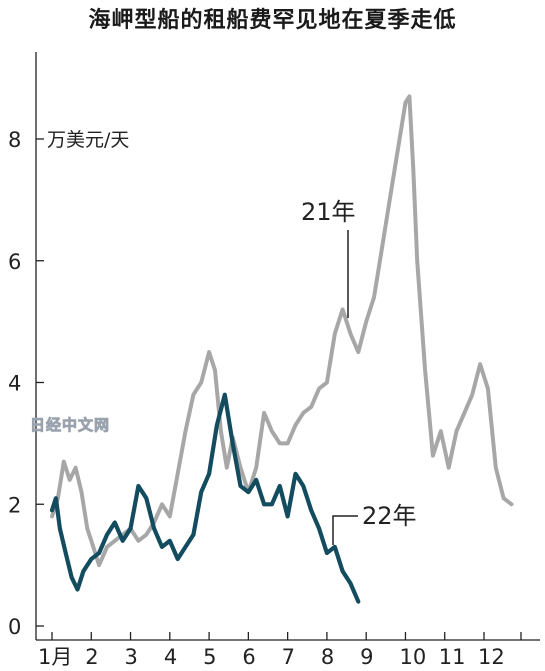 The height and width of the screenshot is (671, 545). Describe the element at coordinates (288, 657) in the screenshot. I see `x-tick-label: 7` at that location.